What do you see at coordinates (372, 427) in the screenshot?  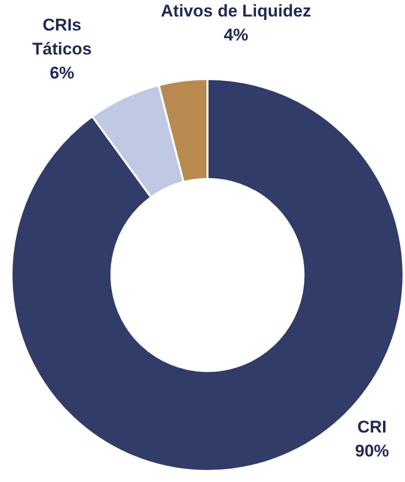 I see `slice-label: CRI` at bounding box center [372, 427].